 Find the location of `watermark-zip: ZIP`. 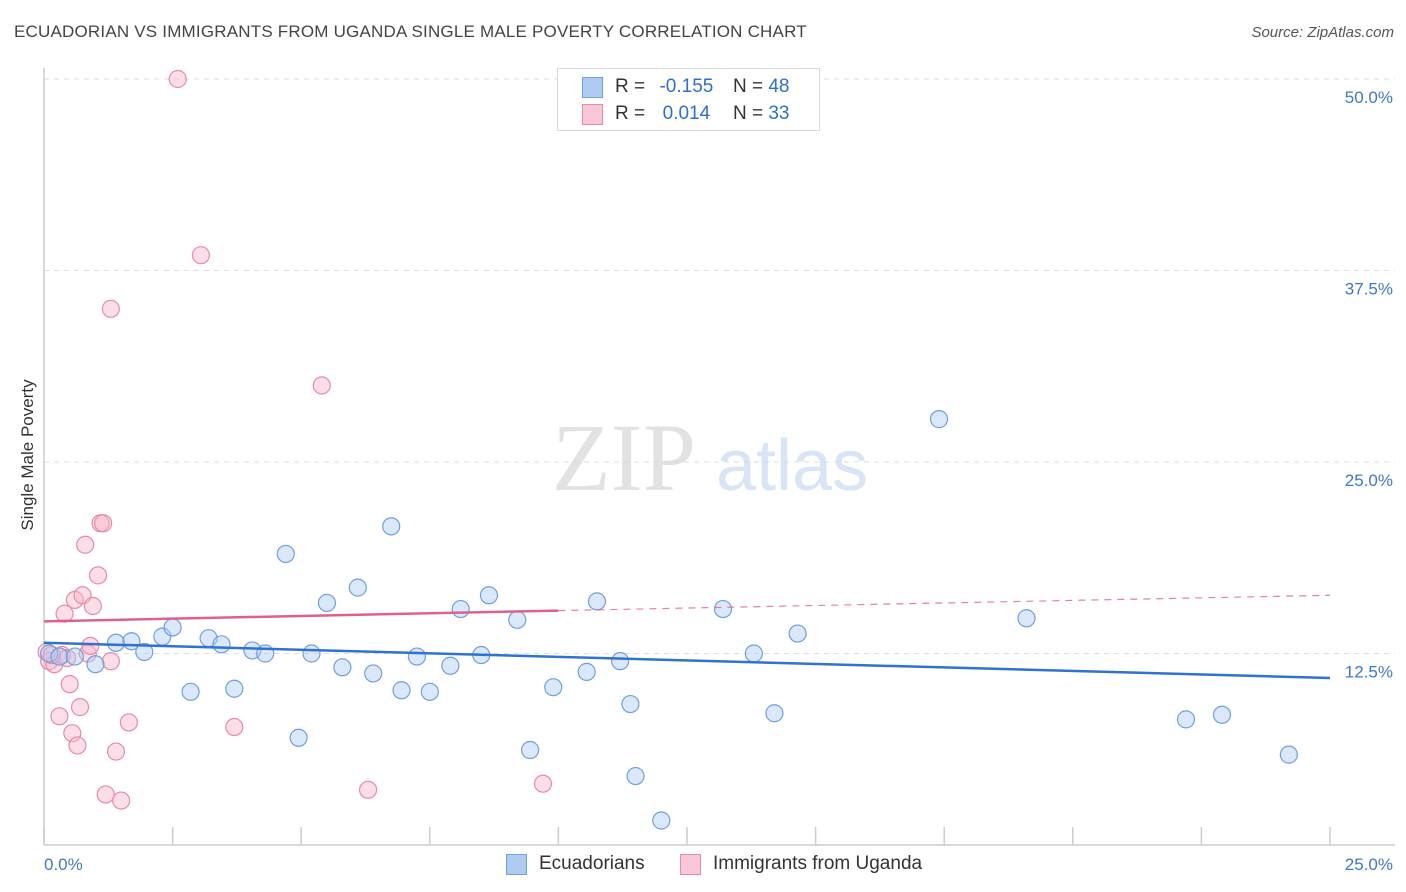

watermark-zip: ZIP is located at coordinates (624, 457).